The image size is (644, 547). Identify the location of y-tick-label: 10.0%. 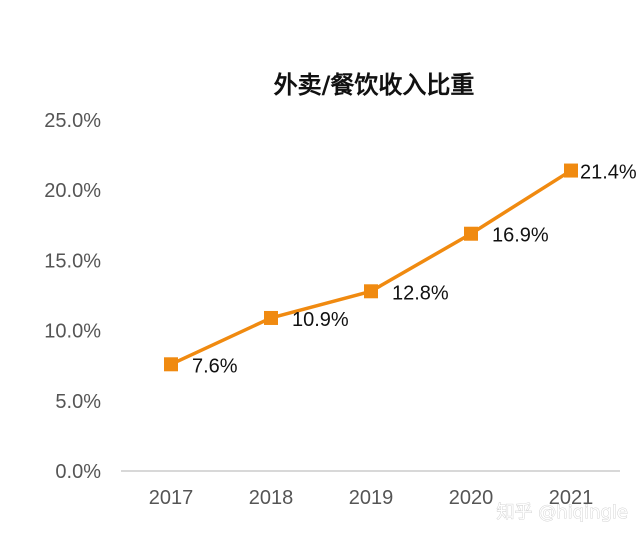
(72, 332).